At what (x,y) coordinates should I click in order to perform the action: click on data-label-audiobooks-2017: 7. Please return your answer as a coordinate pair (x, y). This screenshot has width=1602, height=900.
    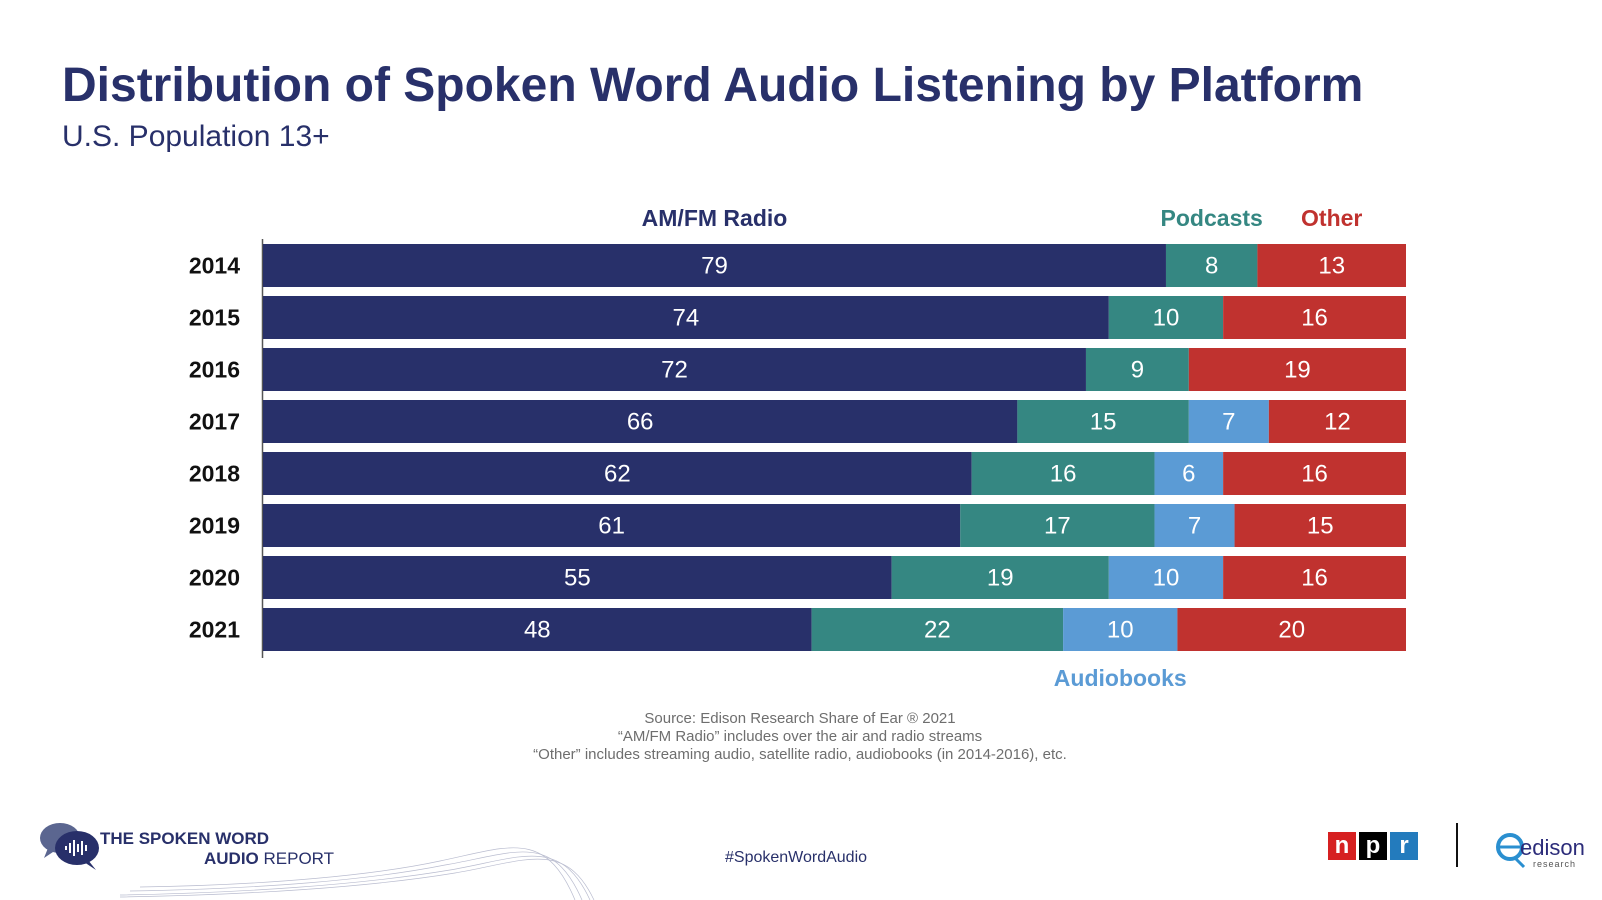
    Looking at the image, I should click on (1228, 422).